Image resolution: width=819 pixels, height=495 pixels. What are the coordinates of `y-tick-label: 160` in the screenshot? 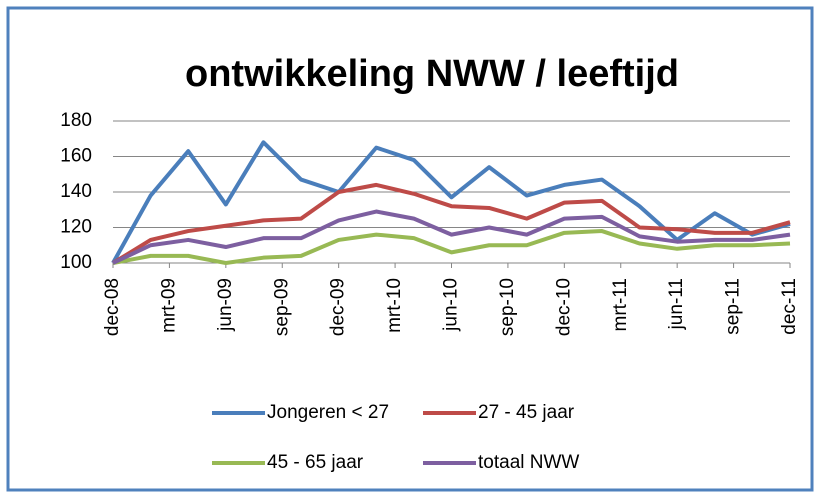 It's located at (76, 156).